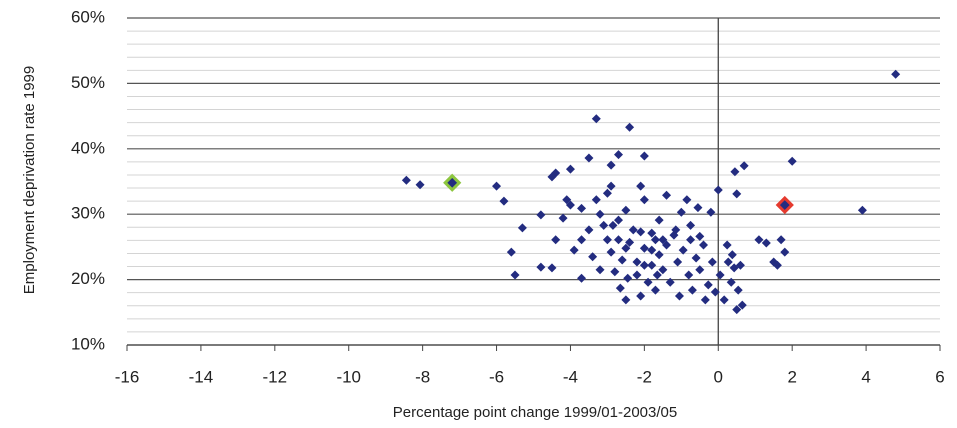 Image resolution: width=957 pixels, height=428 pixels. Describe the element at coordinates (644, 376) in the screenshot. I see `x-tick-label: -2` at that location.